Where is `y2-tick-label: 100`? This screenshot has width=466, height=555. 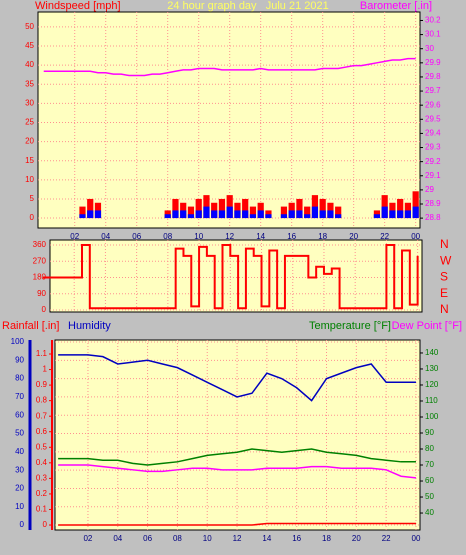 y2-tick-label: 100 is located at coordinates (432, 416).